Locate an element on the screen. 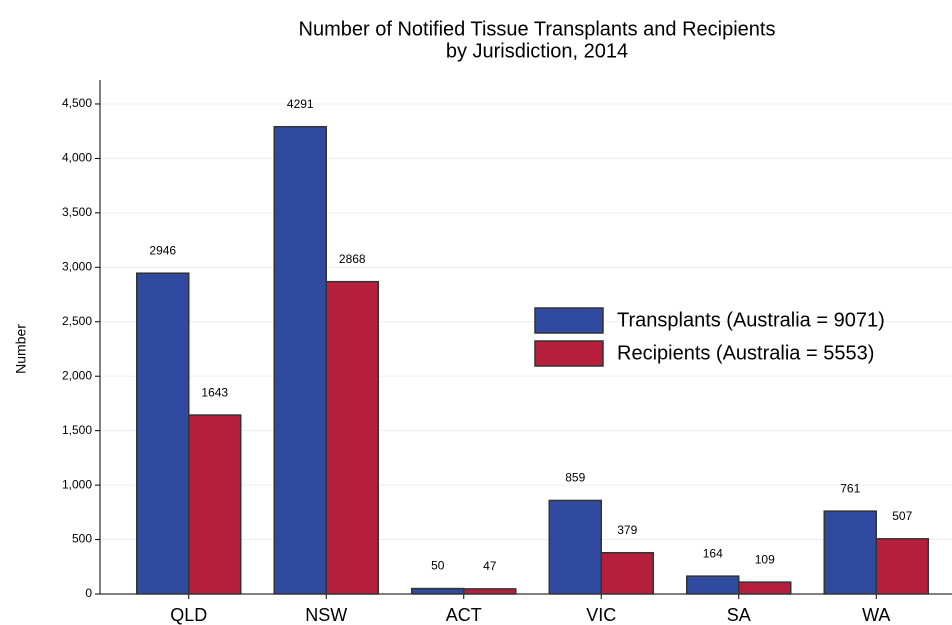  chart-title: by Jurisdiction, 2014 is located at coordinates (537, 51).